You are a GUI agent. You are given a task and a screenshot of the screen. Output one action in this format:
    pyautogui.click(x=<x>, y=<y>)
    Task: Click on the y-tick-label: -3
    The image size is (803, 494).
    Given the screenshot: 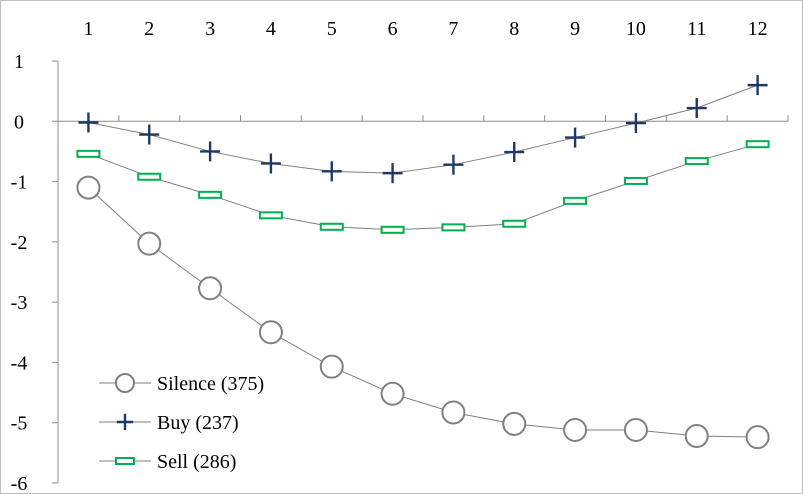 What is the action you would take?
    pyautogui.click(x=19, y=303)
    